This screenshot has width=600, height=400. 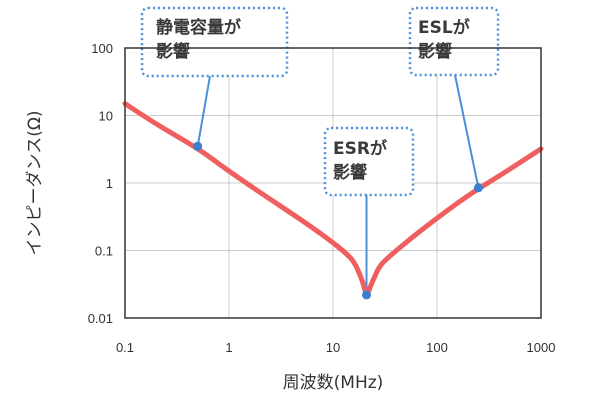 What do you see at coordinates (125, 347) in the screenshot?
I see `x-tick-label: 0.1` at bounding box center [125, 347].